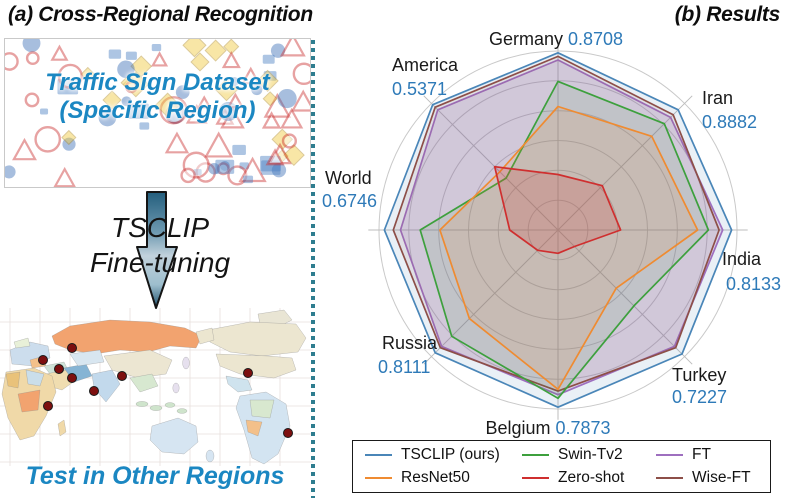 The height and width of the screenshot is (500, 787). I want to click on axis-value-iran: 0.8882, so click(729, 122).